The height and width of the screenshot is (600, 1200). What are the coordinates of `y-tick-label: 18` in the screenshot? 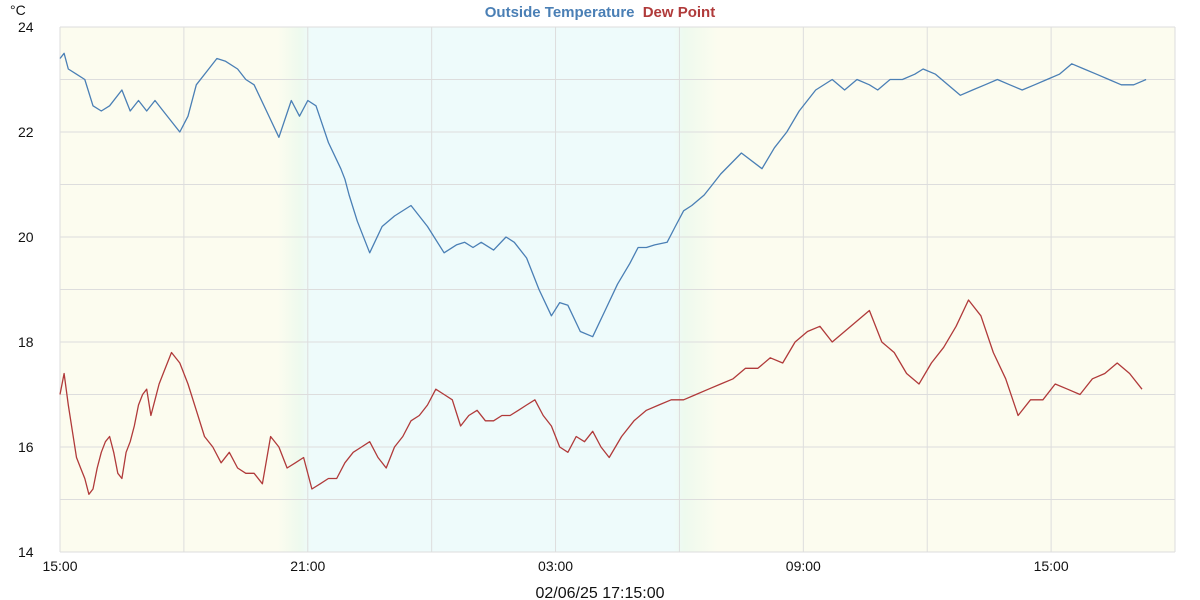 It's located at (26, 342).